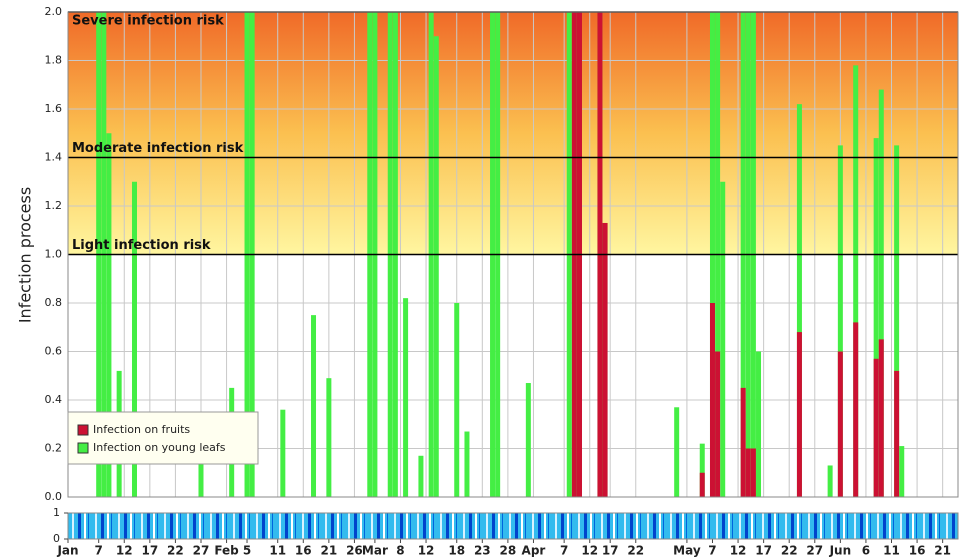 This screenshot has width=961, height=560. What do you see at coordinates (226, 551) in the screenshot?
I see `x-tick-label: Feb` at bounding box center [226, 551].